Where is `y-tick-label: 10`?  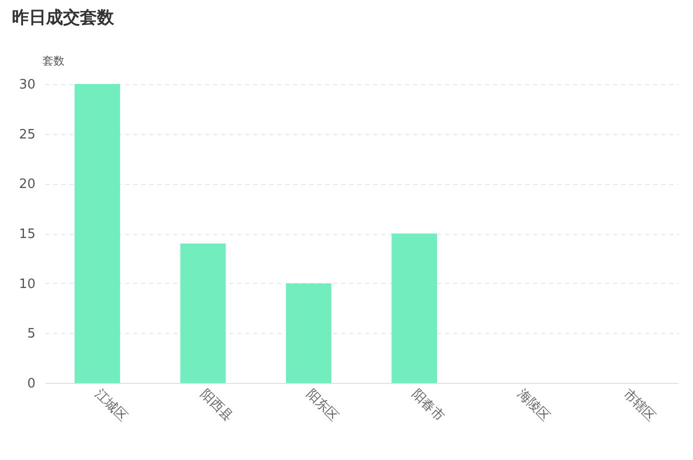 y-tick-label: 10 is located at coordinates (27, 284).